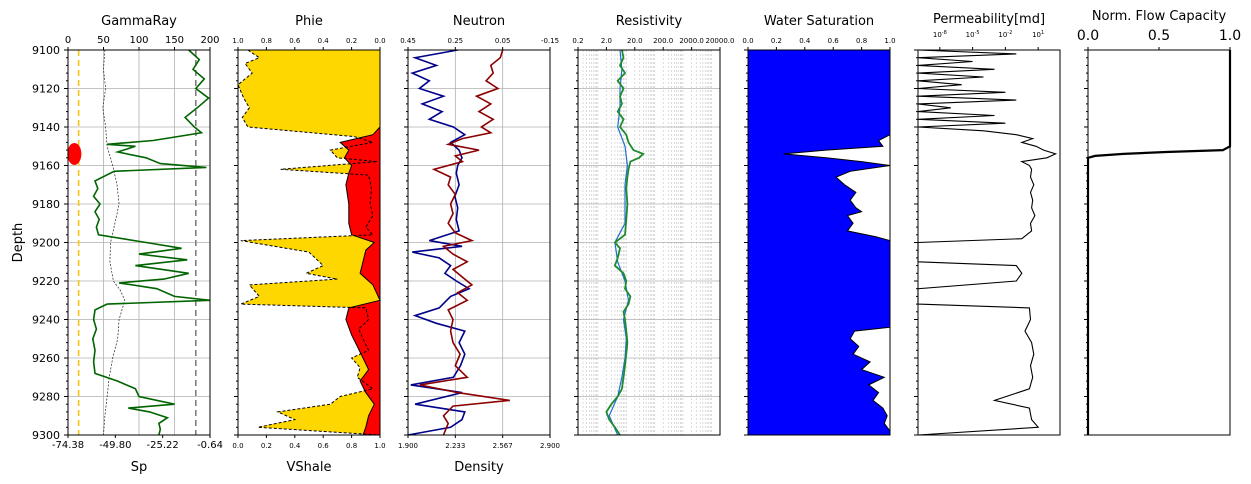 This screenshot has width=1251, height=484. Describe the element at coordinates (351, 41) in the screenshot. I see `top-tick-label-1: 0.2` at that location.